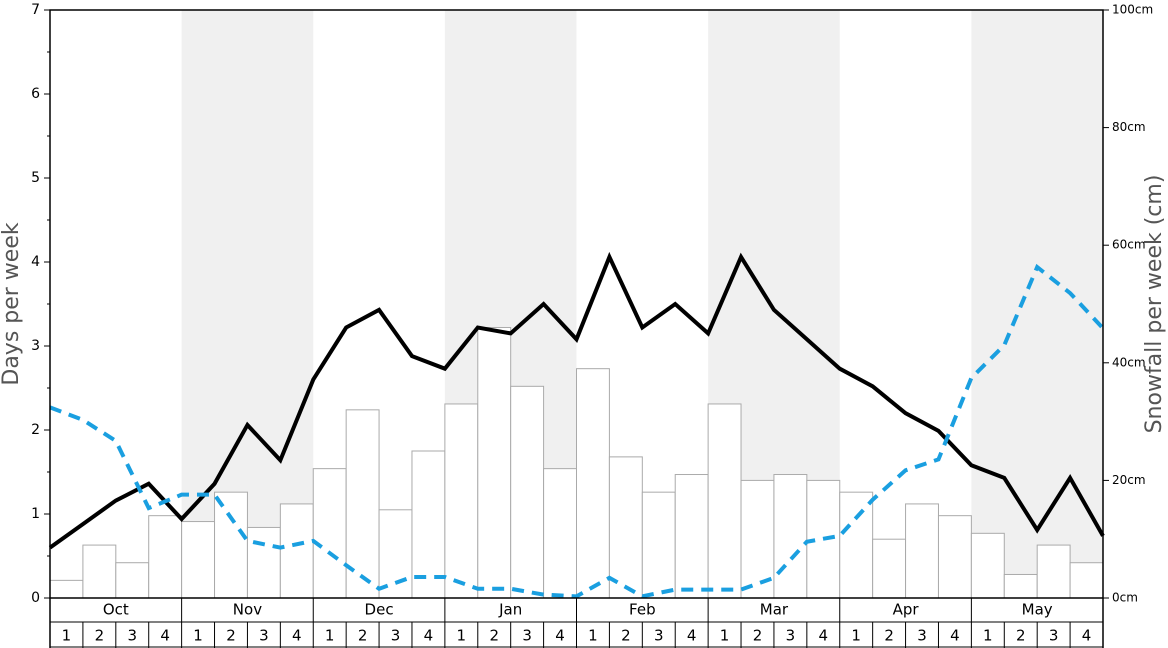 This screenshot has height=648, width=1168. What do you see at coordinates (1129, 480) in the screenshot?
I see `y2-tick-label: 20cm` at bounding box center [1129, 480].